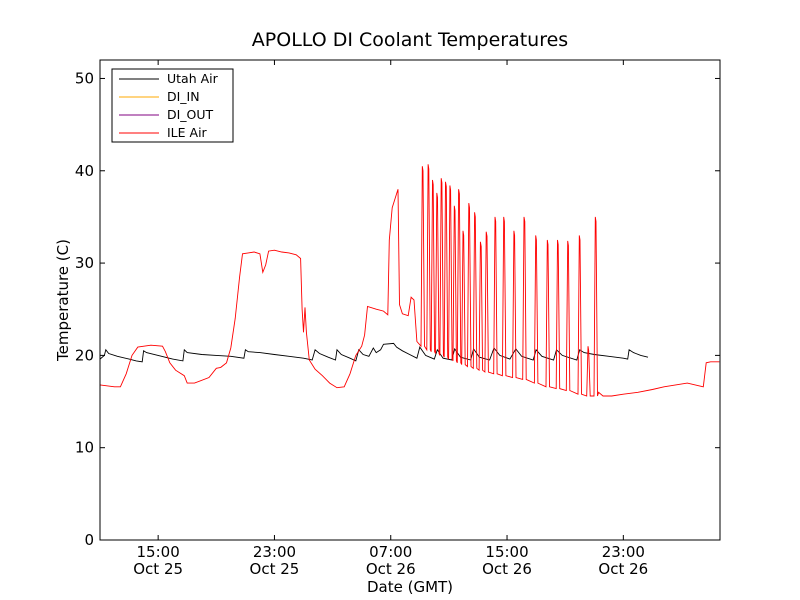 This screenshot has height=600, width=800. I want to click on legend: Utah Air DI_IN DI_OUT ILE Air, so click(172, 105).